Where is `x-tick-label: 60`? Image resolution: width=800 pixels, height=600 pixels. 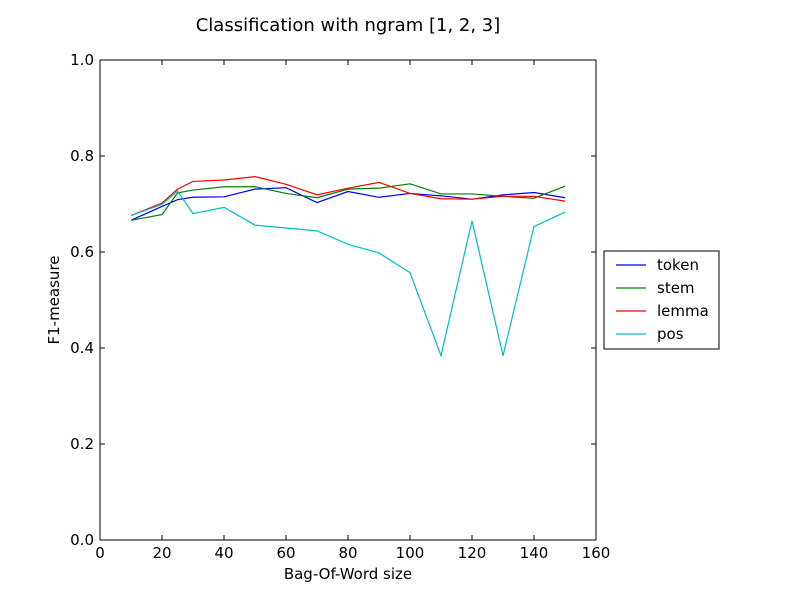
x-tick-label: 60 is located at coordinates (285, 553).